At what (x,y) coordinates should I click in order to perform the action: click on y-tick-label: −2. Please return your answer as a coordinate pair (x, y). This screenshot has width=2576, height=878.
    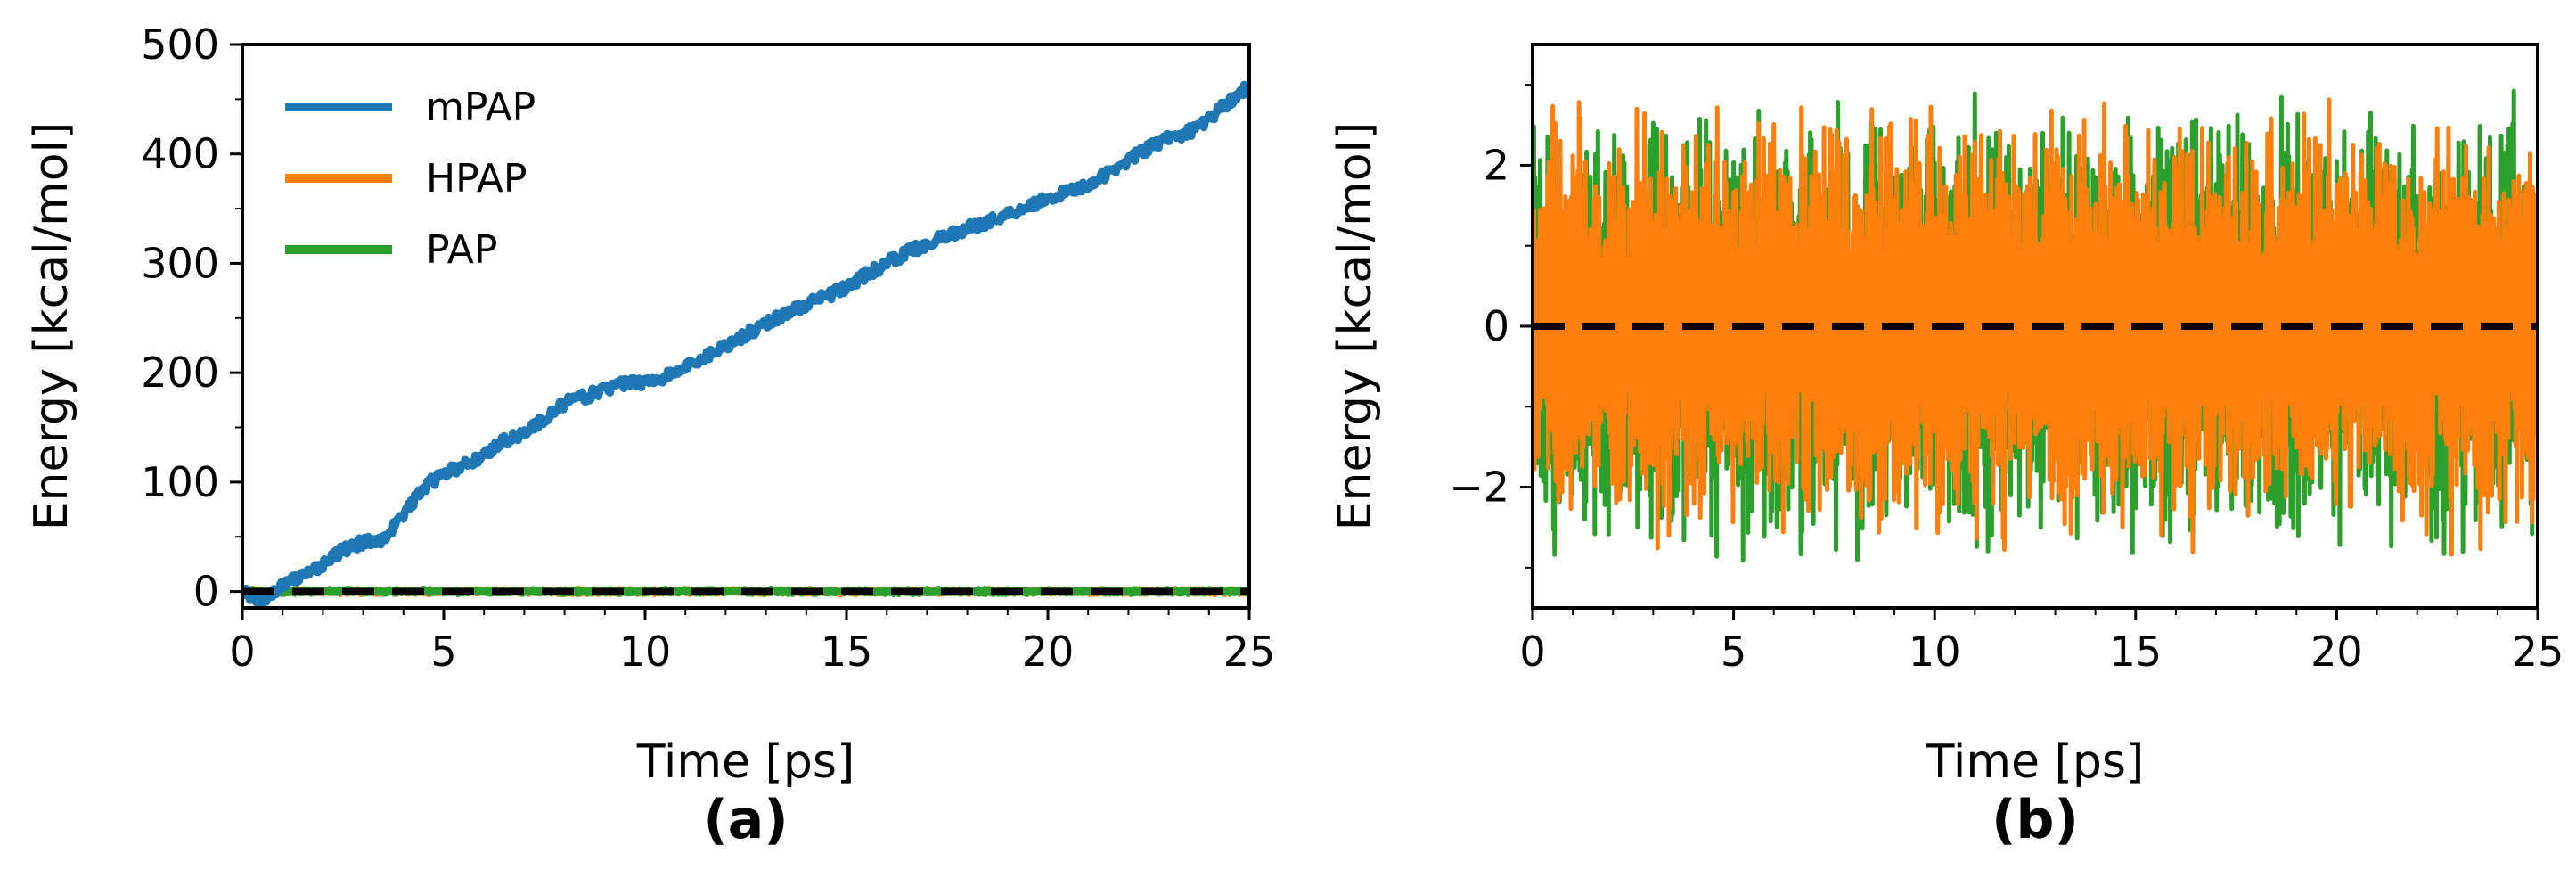
    Looking at the image, I should click on (1479, 488).